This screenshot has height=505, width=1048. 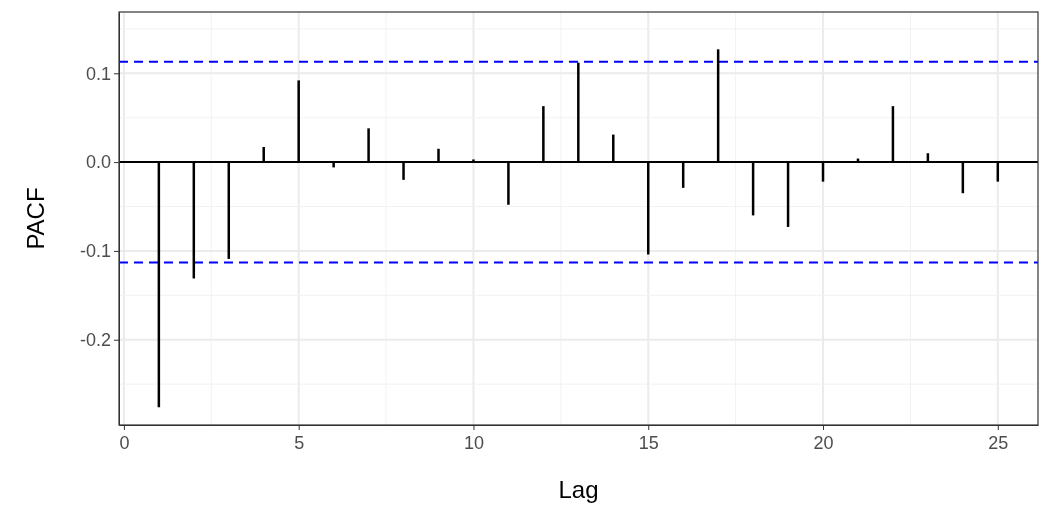 I want to click on y-axis-title: PACF, so click(x=35, y=218).